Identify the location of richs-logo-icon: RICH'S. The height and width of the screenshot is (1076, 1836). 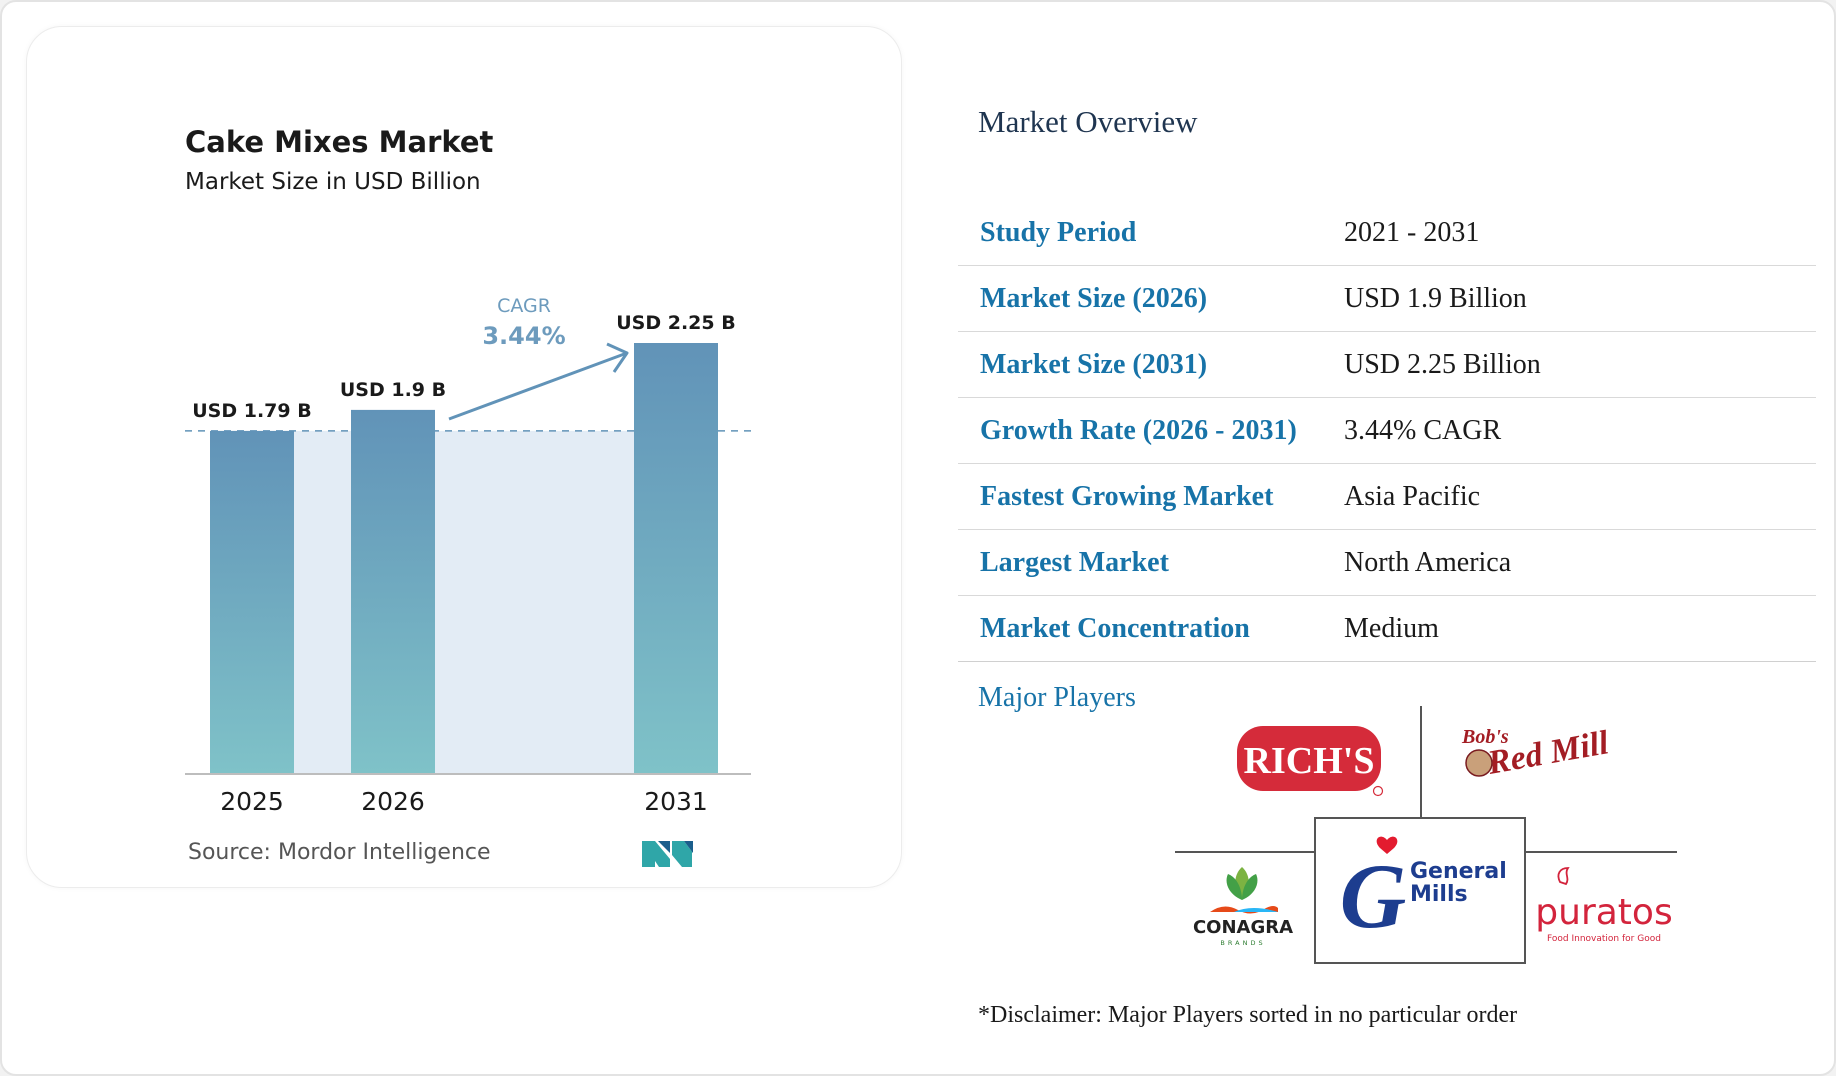
(1310, 761).